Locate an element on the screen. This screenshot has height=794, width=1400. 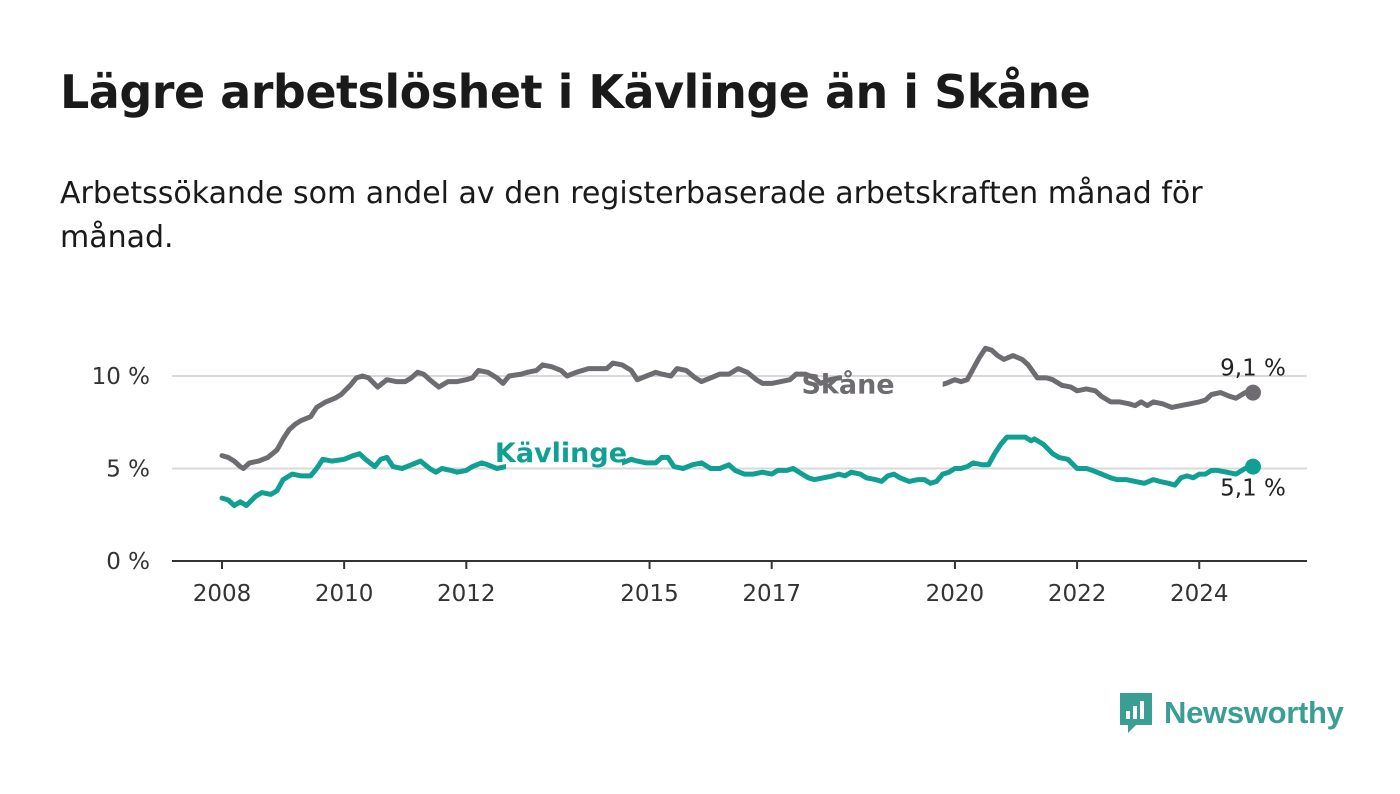
series-label-skane: Skåne is located at coordinates (847, 385).